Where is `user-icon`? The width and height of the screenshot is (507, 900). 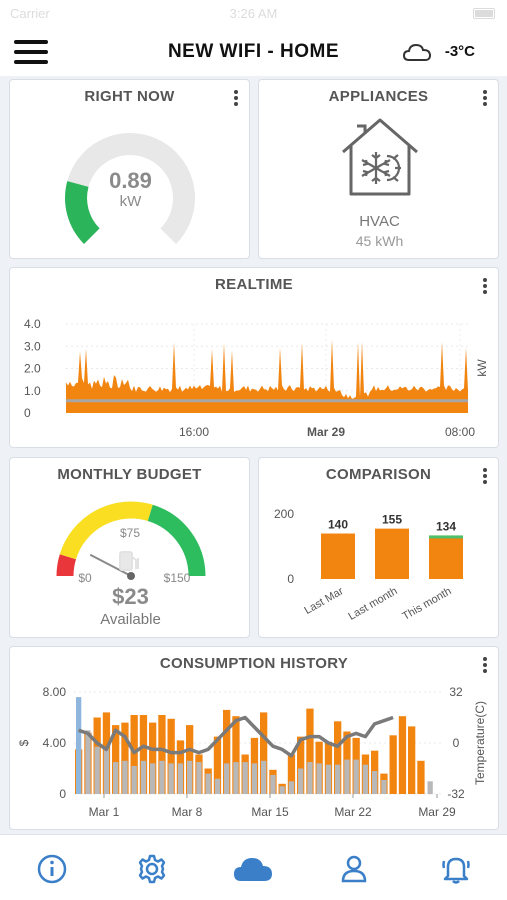 user-icon is located at coordinates (354, 869).